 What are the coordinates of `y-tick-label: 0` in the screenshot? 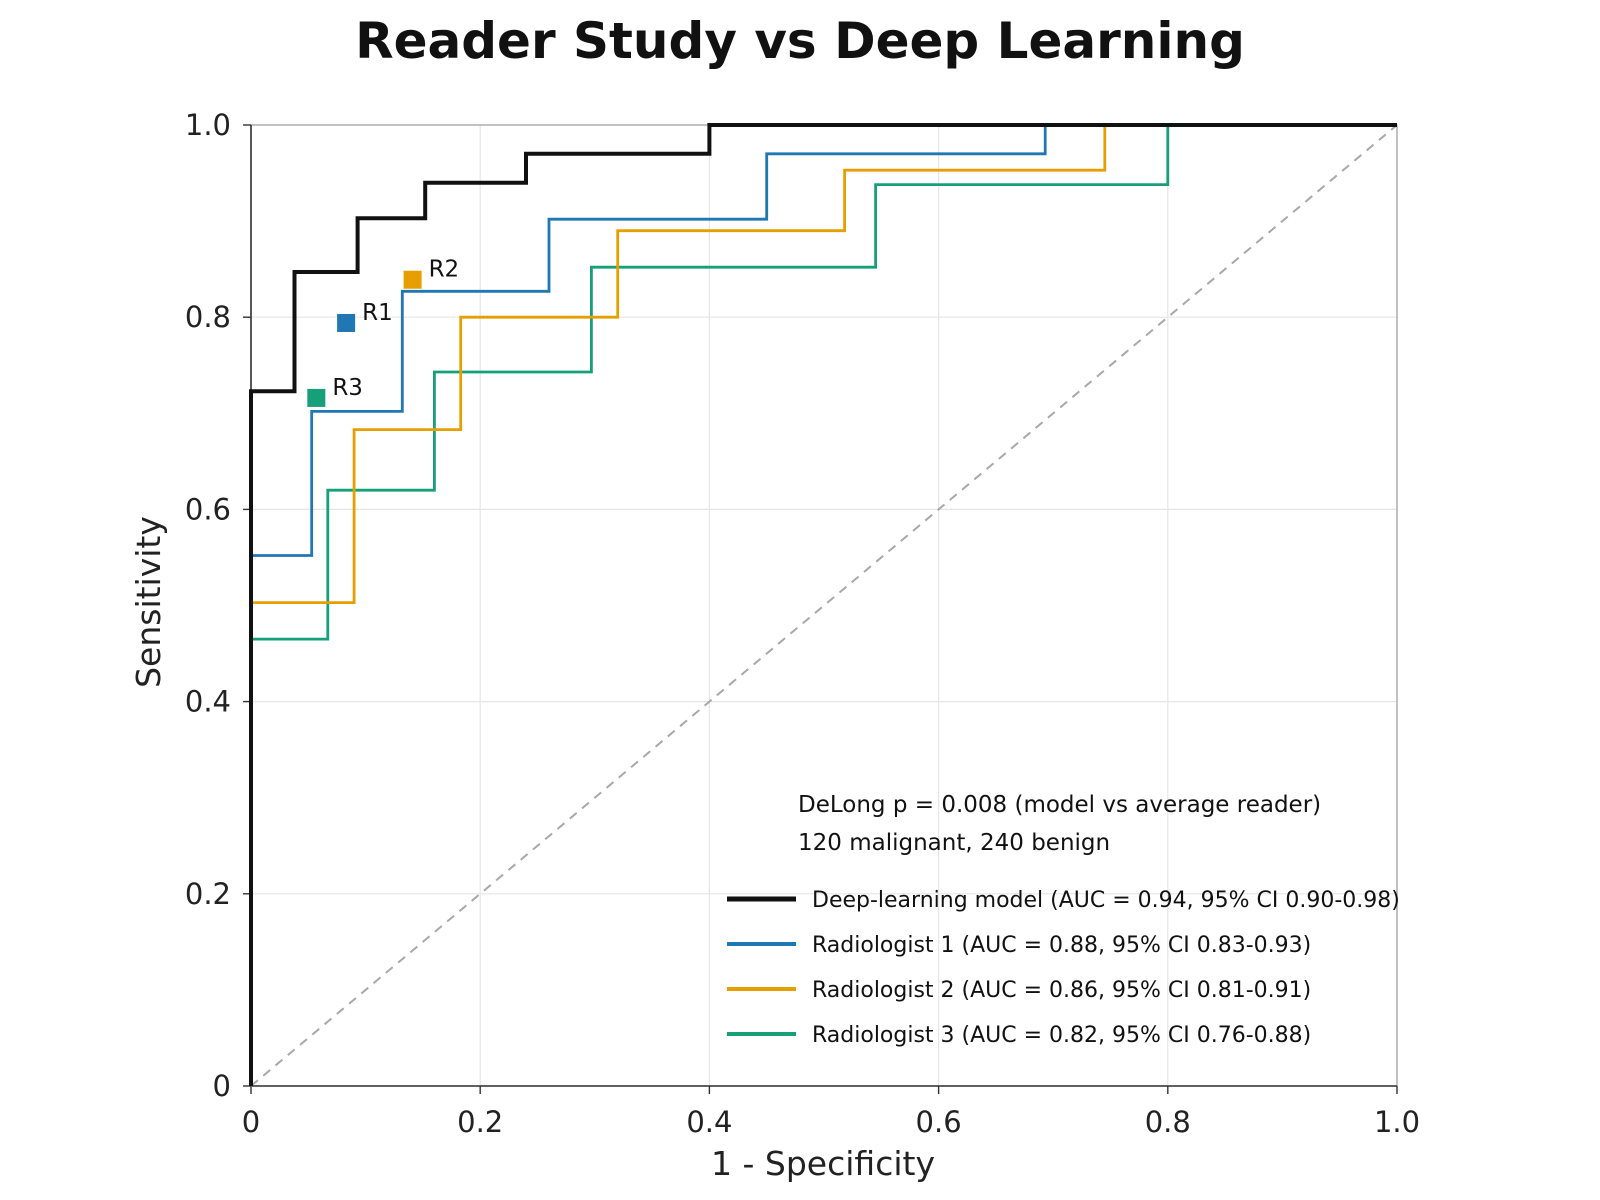 It's located at (222, 1086).